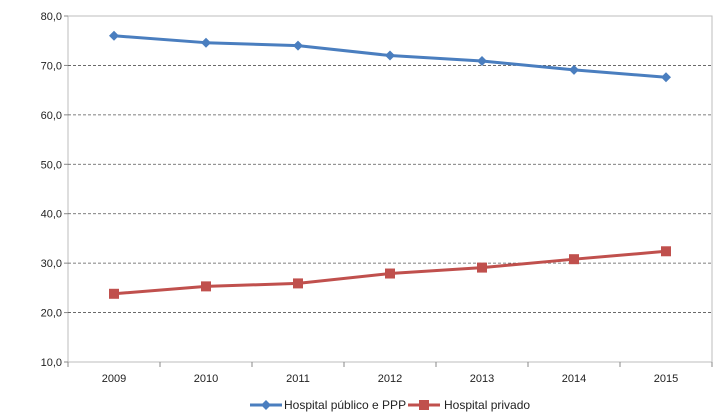 The height and width of the screenshot is (417, 718). What do you see at coordinates (51, 116) in the screenshot?
I see `y-tick-label: 60,0` at bounding box center [51, 116].